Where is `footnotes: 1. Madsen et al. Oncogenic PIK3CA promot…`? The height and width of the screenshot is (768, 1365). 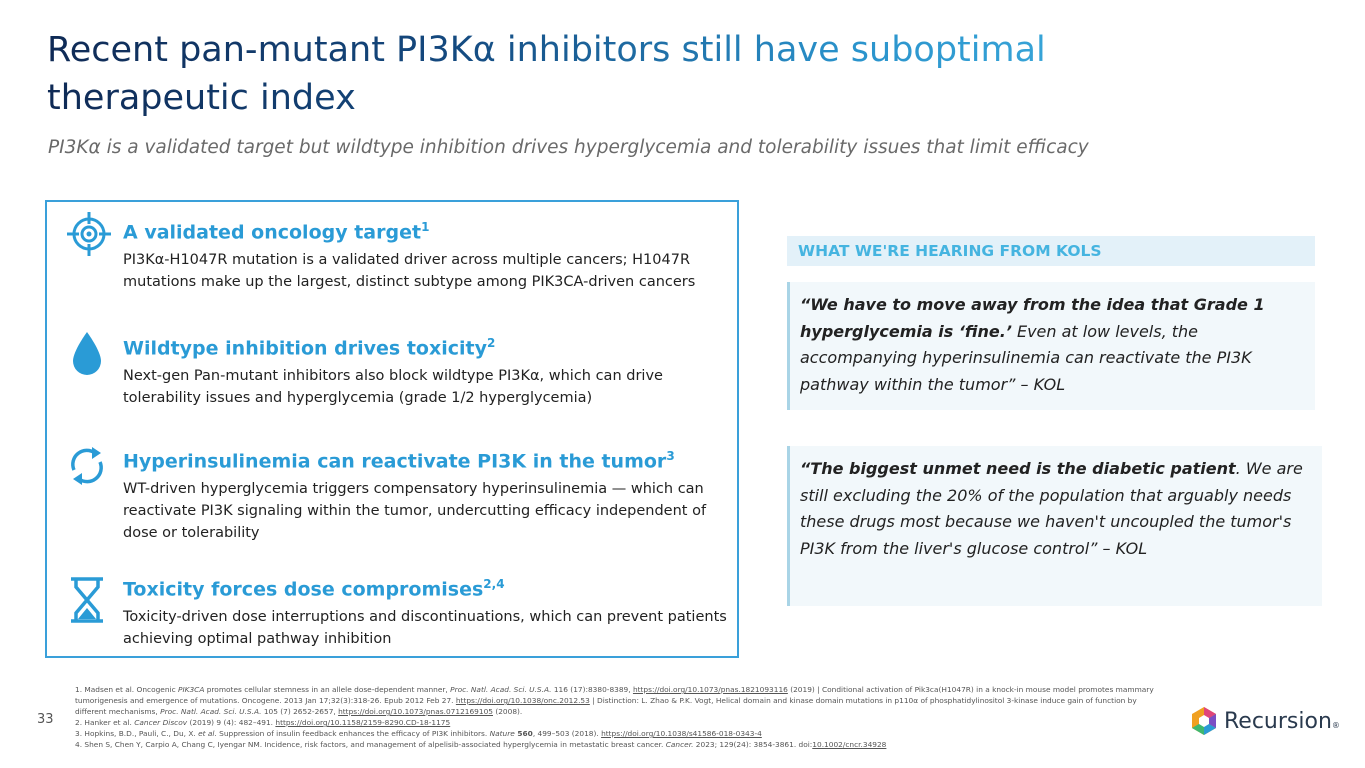 footnotes: 1. Madsen et al. Oncogenic PIK3CA promot… is located at coordinates (620, 717).